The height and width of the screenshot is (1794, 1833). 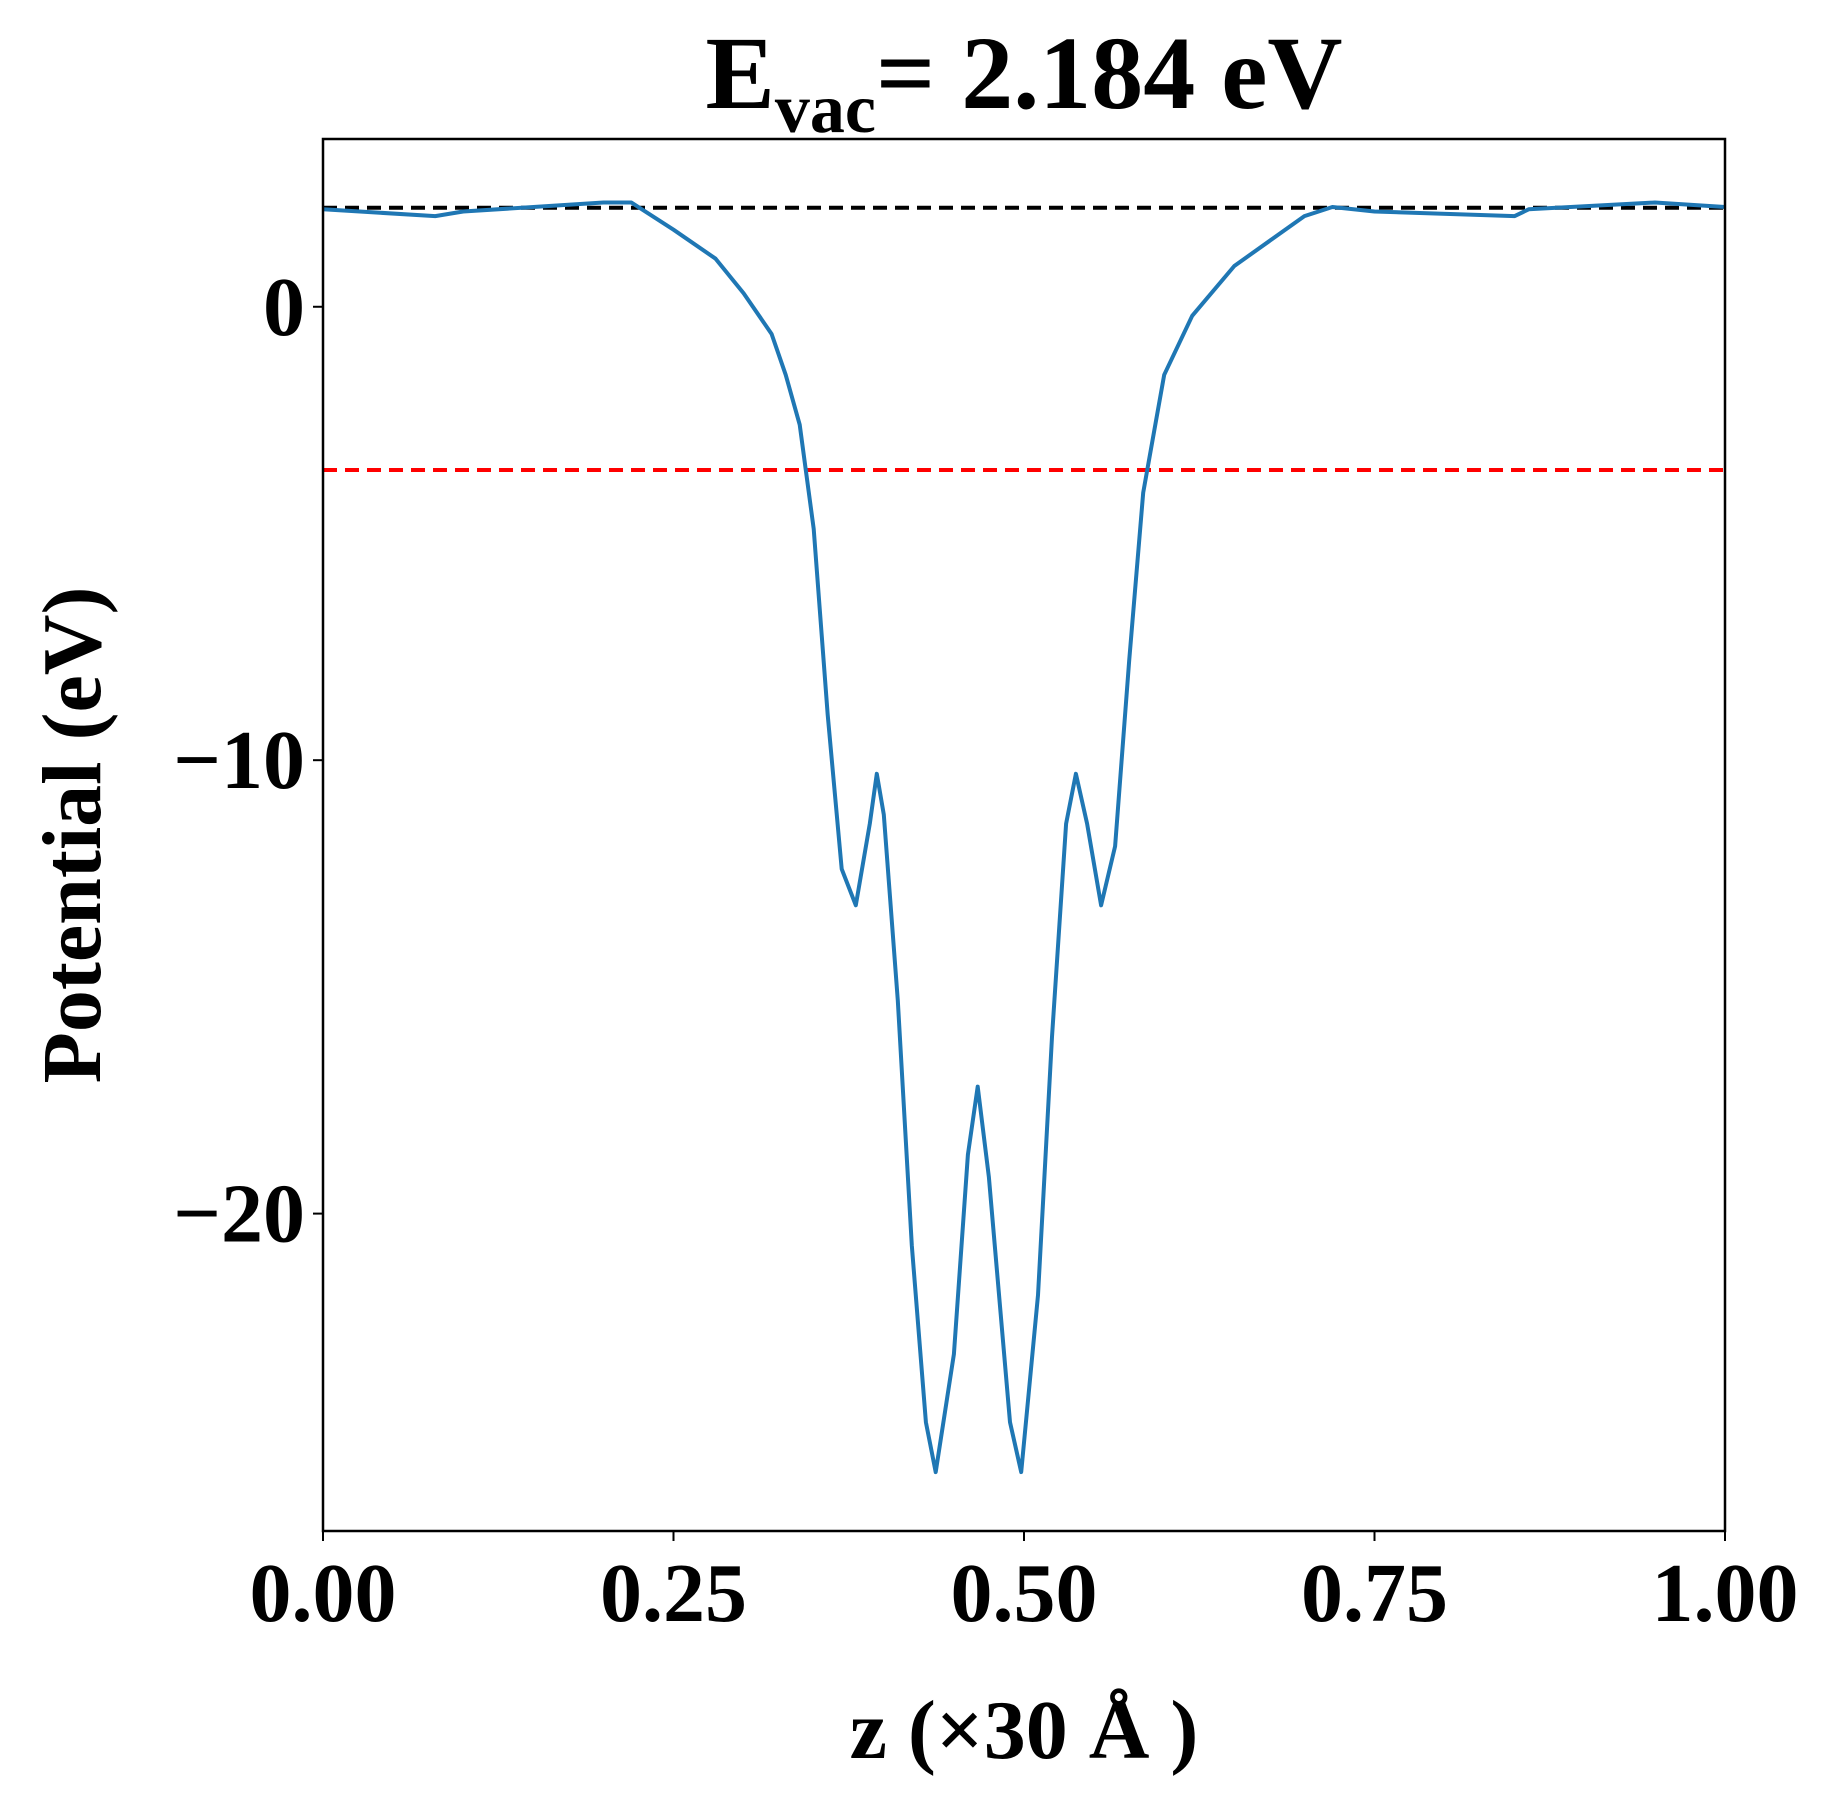 I want to click on x-tick-label: 1.00, so click(x=1725, y=1593).